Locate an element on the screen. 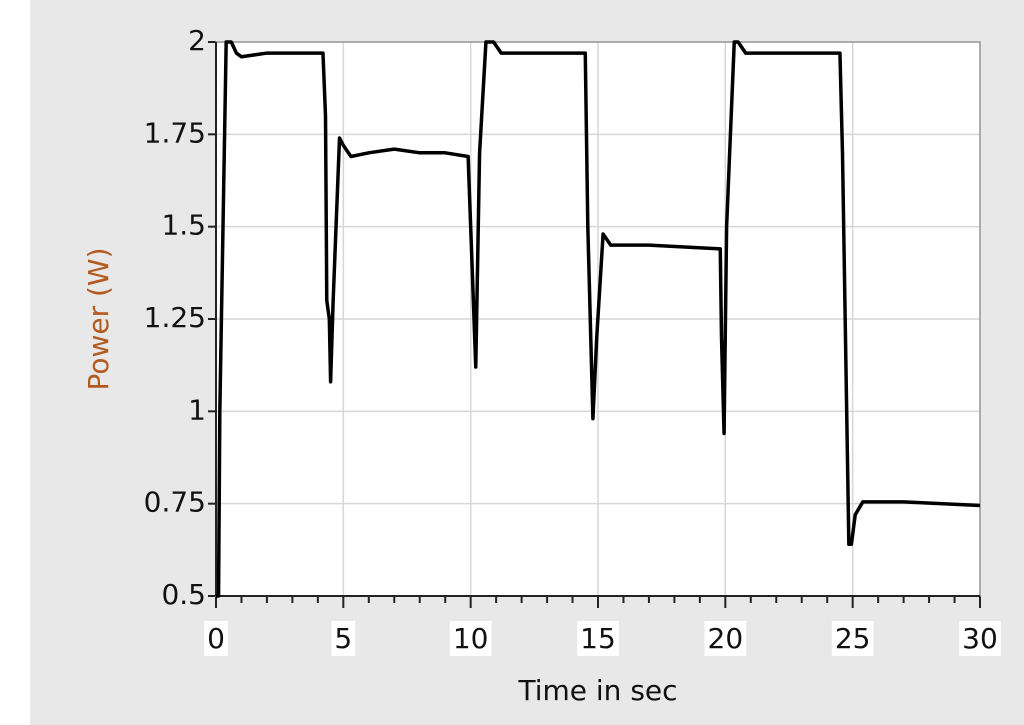 The height and width of the screenshot is (725, 1024). x-tick-label: 20 is located at coordinates (726, 638).